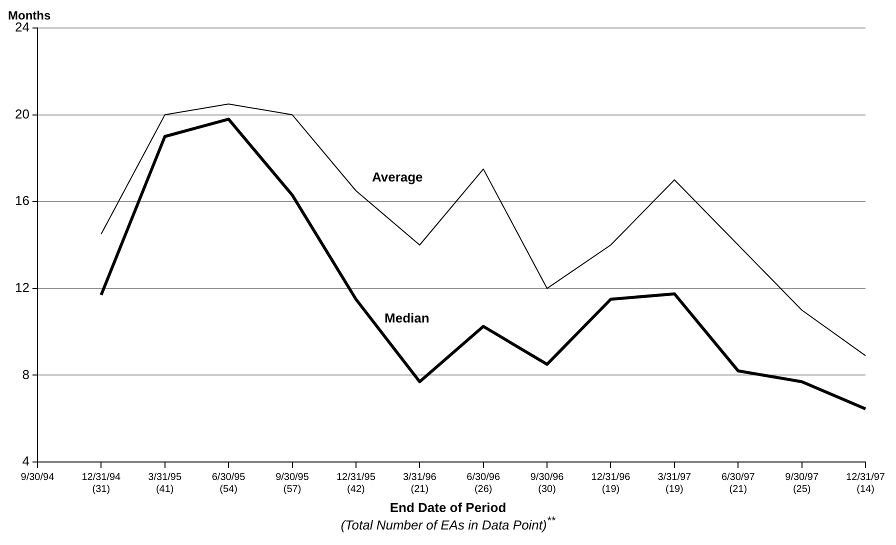 The height and width of the screenshot is (545, 896). What do you see at coordinates (356, 483) in the screenshot?
I see `x-tick-label: 12/31/95 (42)` at bounding box center [356, 483].